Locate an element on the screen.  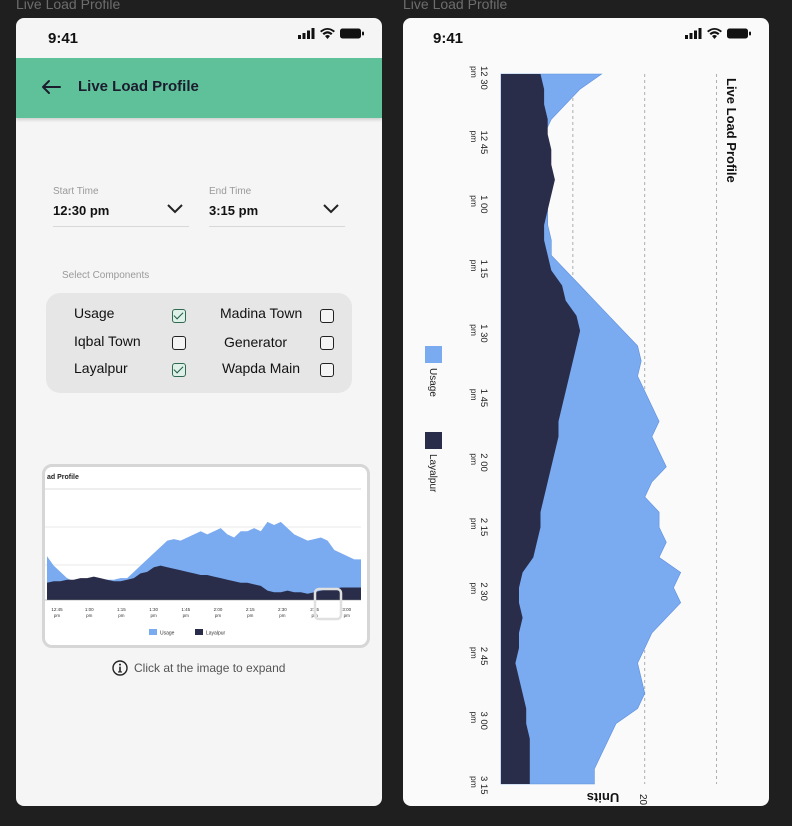
checkbox-wapda-main is located at coordinates (327, 370).